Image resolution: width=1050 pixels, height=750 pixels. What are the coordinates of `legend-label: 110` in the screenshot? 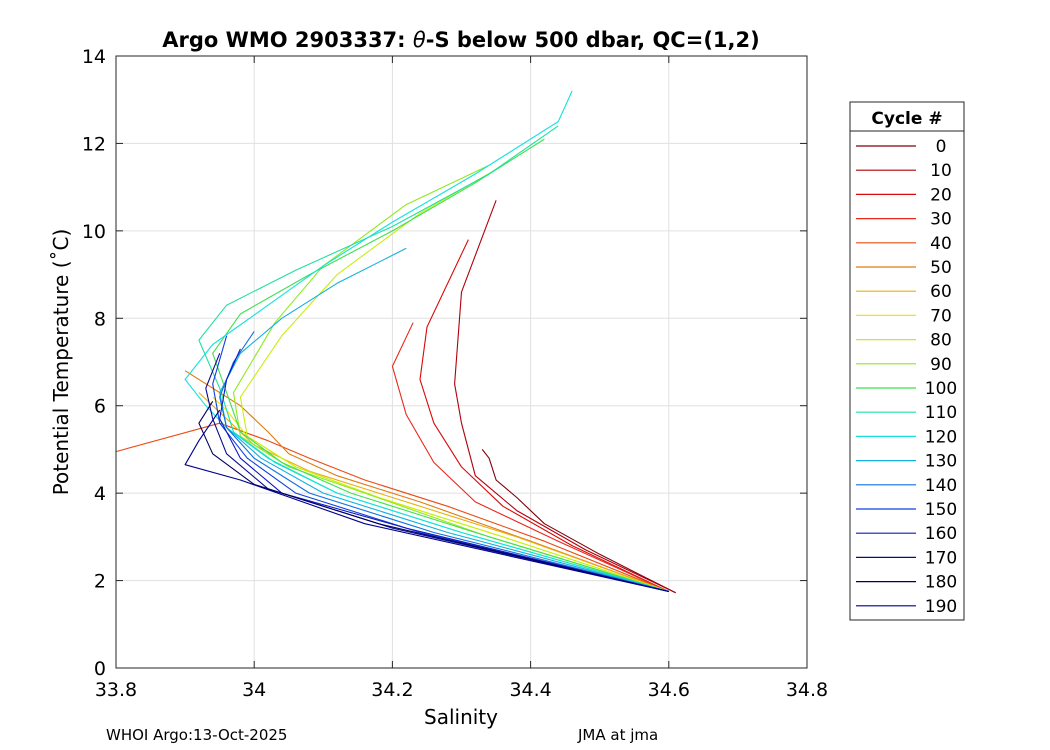 It's located at (941, 413).